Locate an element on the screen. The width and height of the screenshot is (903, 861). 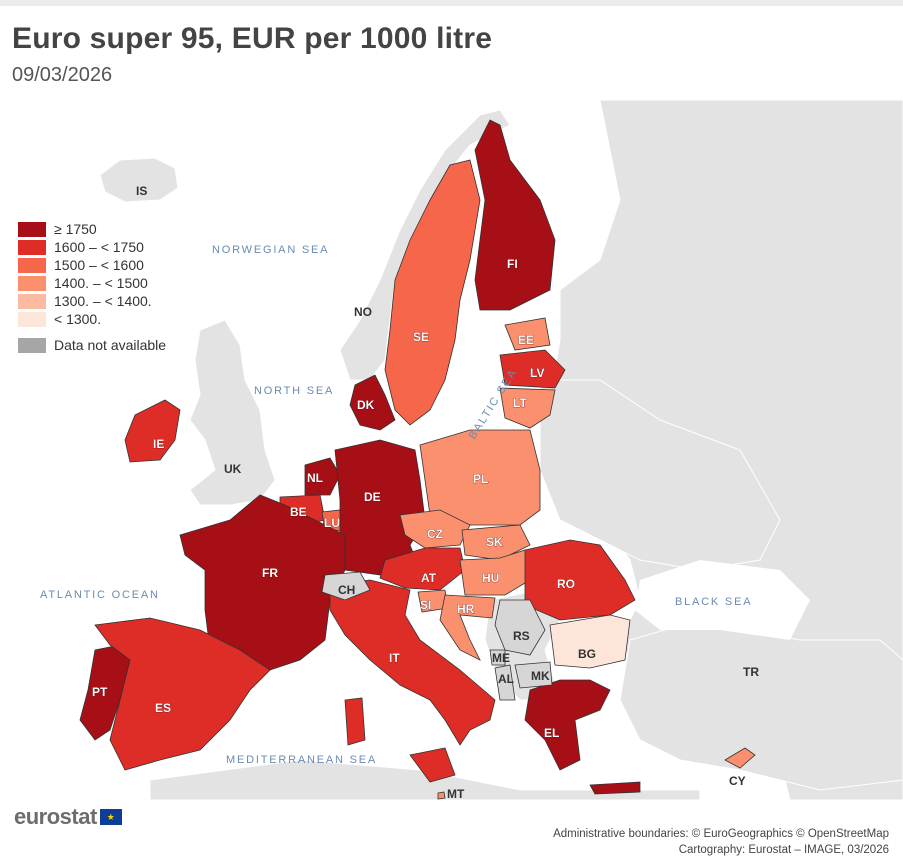
eurostat-logo: eurostat ★ is located at coordinates (68, 817).